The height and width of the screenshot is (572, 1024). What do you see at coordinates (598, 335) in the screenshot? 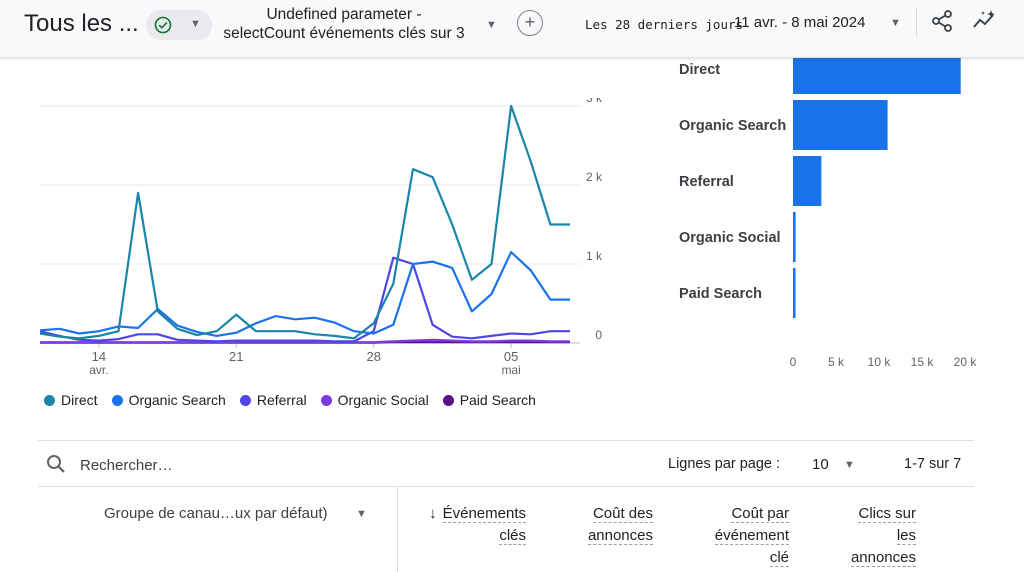
I see `y-tick-label: 0` at bounding box center [598, 335].